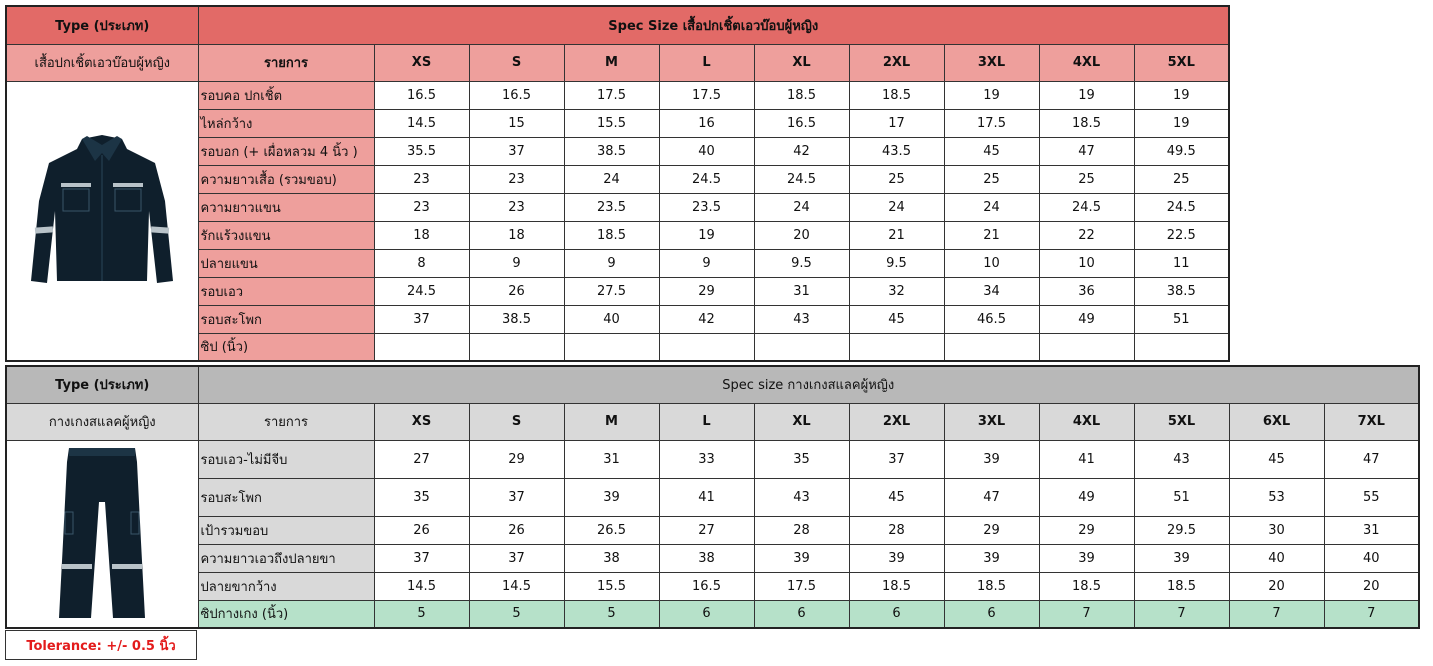 The height and width of the screenshot is (666, 1433). Describe the element at coordinates (611, 530) in the screenshot. I see `value-cell: 26.5` at that location.